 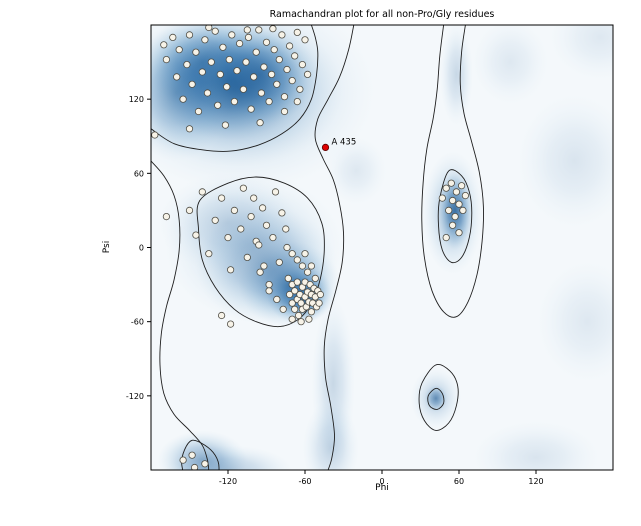 What do you see at coordinates (535, 481) in the screenshot?
I see `x-tick-label: 120` at bounding box center [535, 481].